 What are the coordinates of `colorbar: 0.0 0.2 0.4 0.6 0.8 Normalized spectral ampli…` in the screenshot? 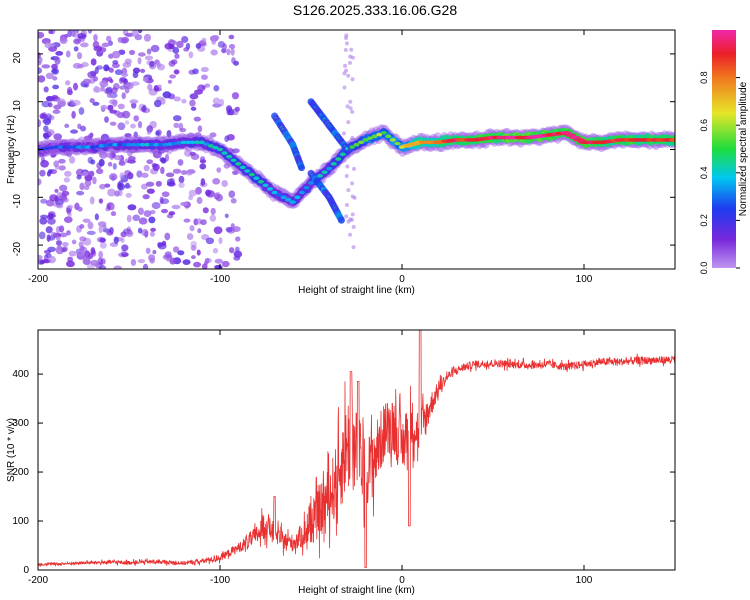 It's located at (724, 152).